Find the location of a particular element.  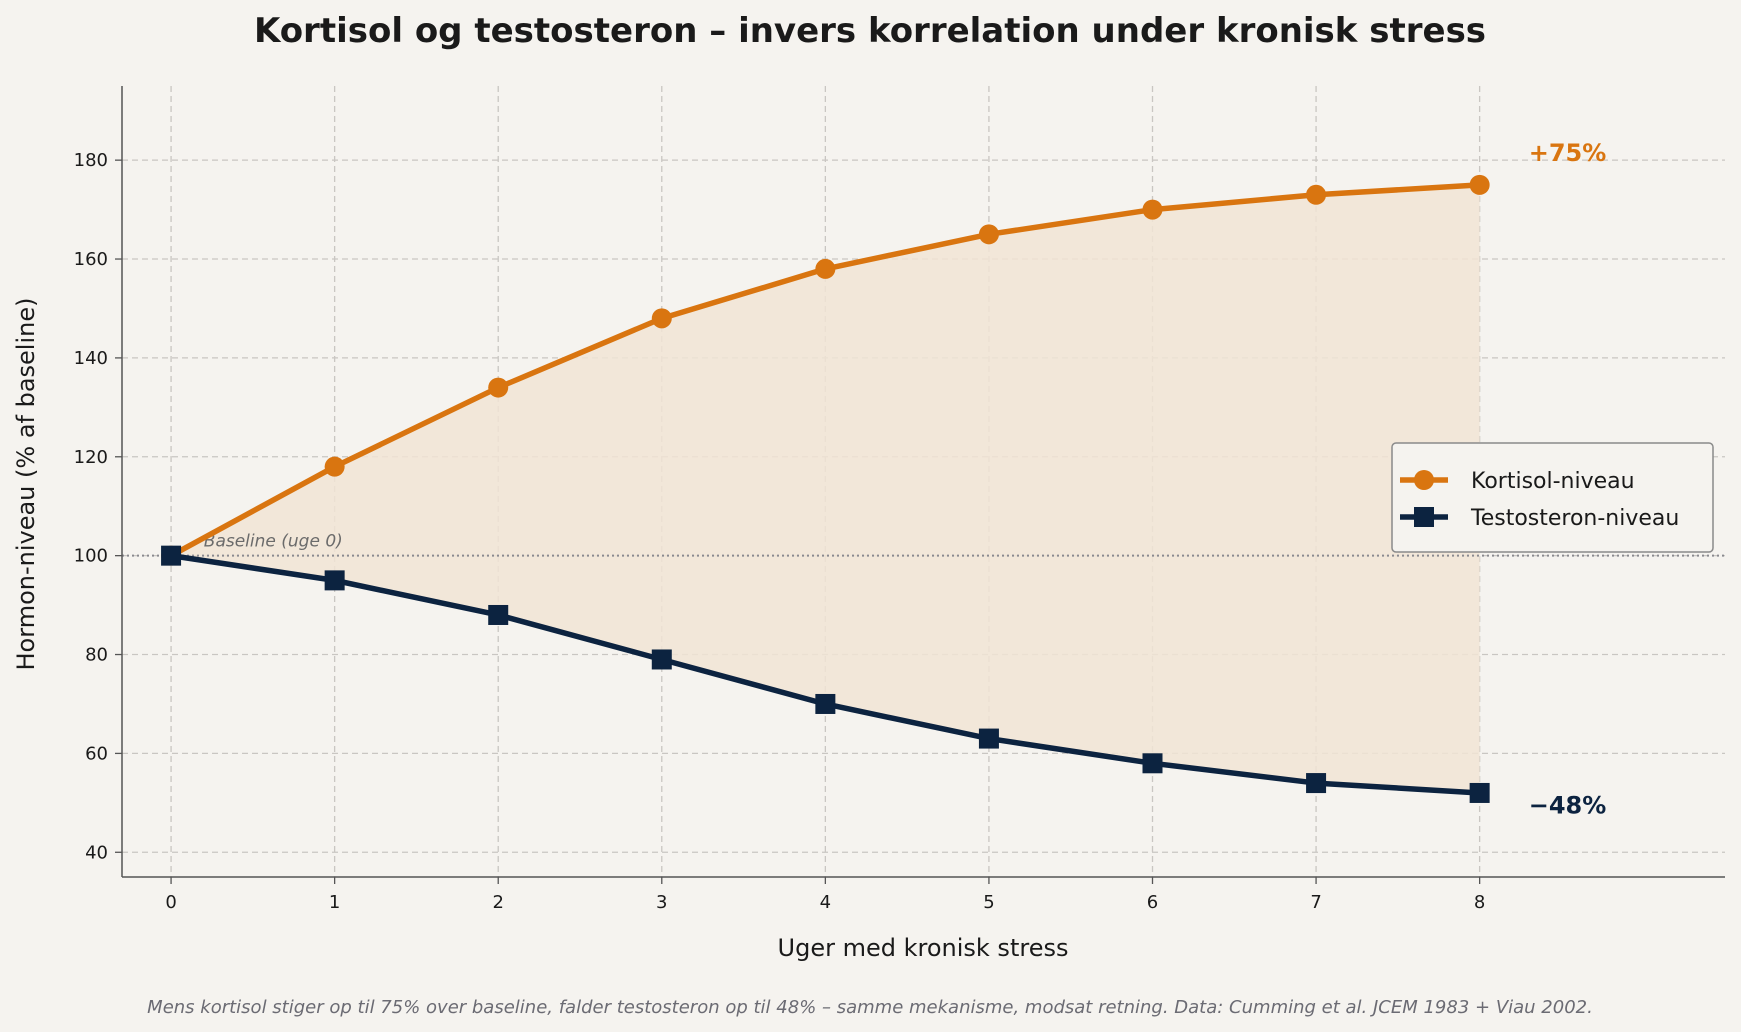

x-tick-label-7: 7 is located at coordinates (1315, 902).